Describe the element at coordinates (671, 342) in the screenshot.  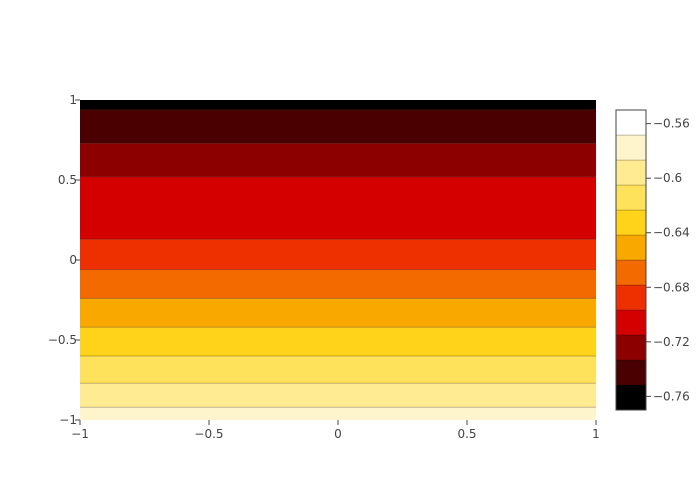
I see `colorbar-tick-label: −0.72` at that location.